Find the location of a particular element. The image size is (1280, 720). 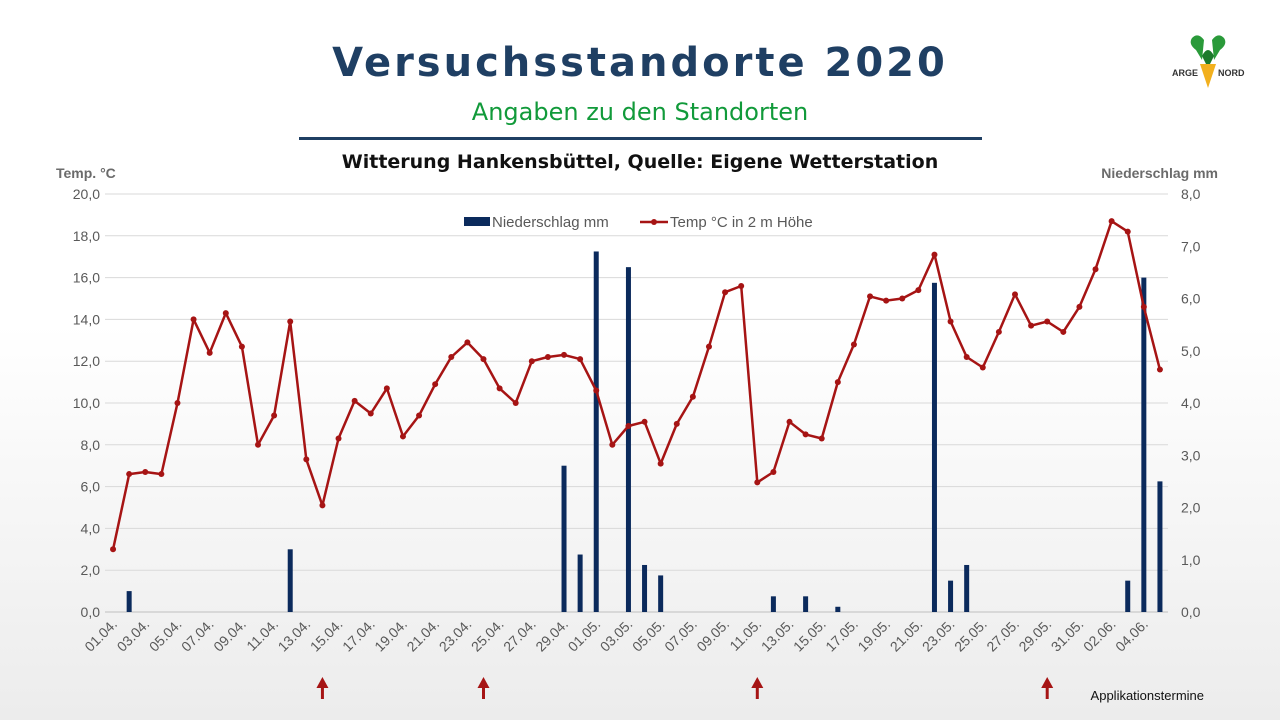

legend-line-label: Temp °C in 2 m Höhe is located at coordinates (741, 222).